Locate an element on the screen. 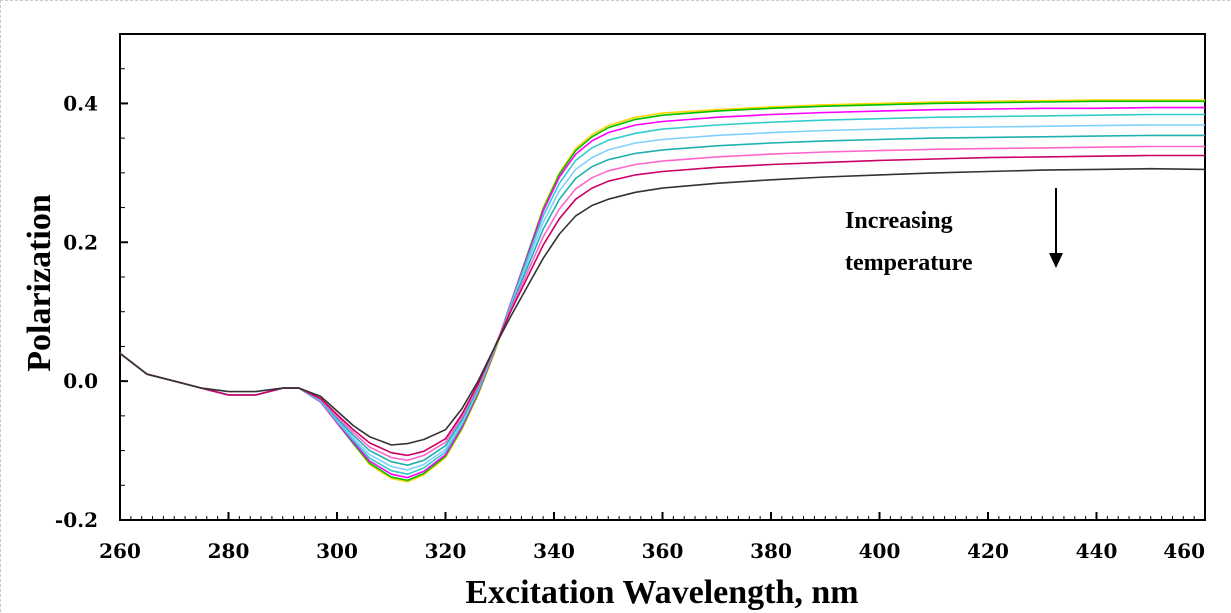  x-tick-label: 420 is located at coordinates (988, 551).